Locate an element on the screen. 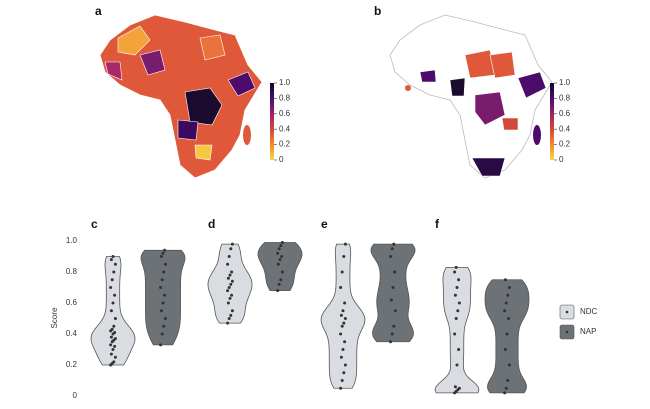 The width and height of the screenshot is (650, 409). y-tick-label: 0 is located at coordinates (75, 395).